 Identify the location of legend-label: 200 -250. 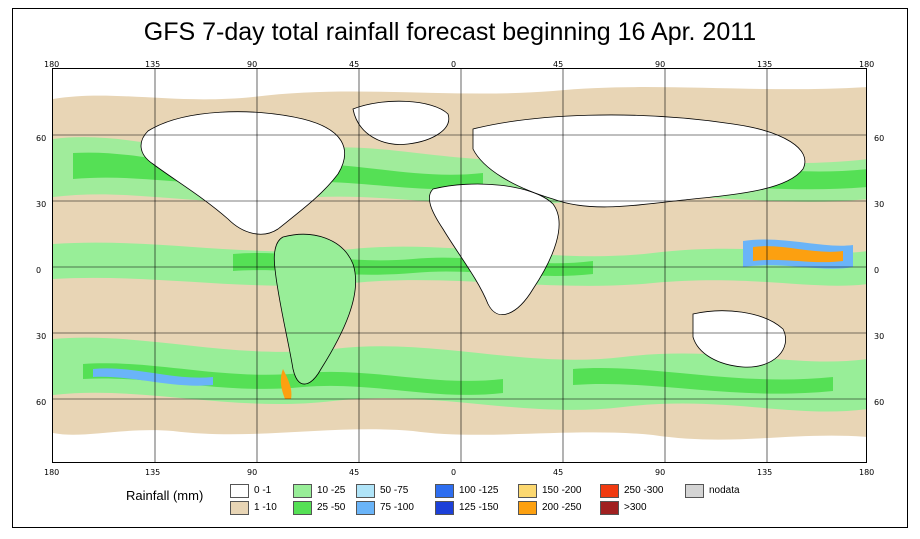
(562, 507).